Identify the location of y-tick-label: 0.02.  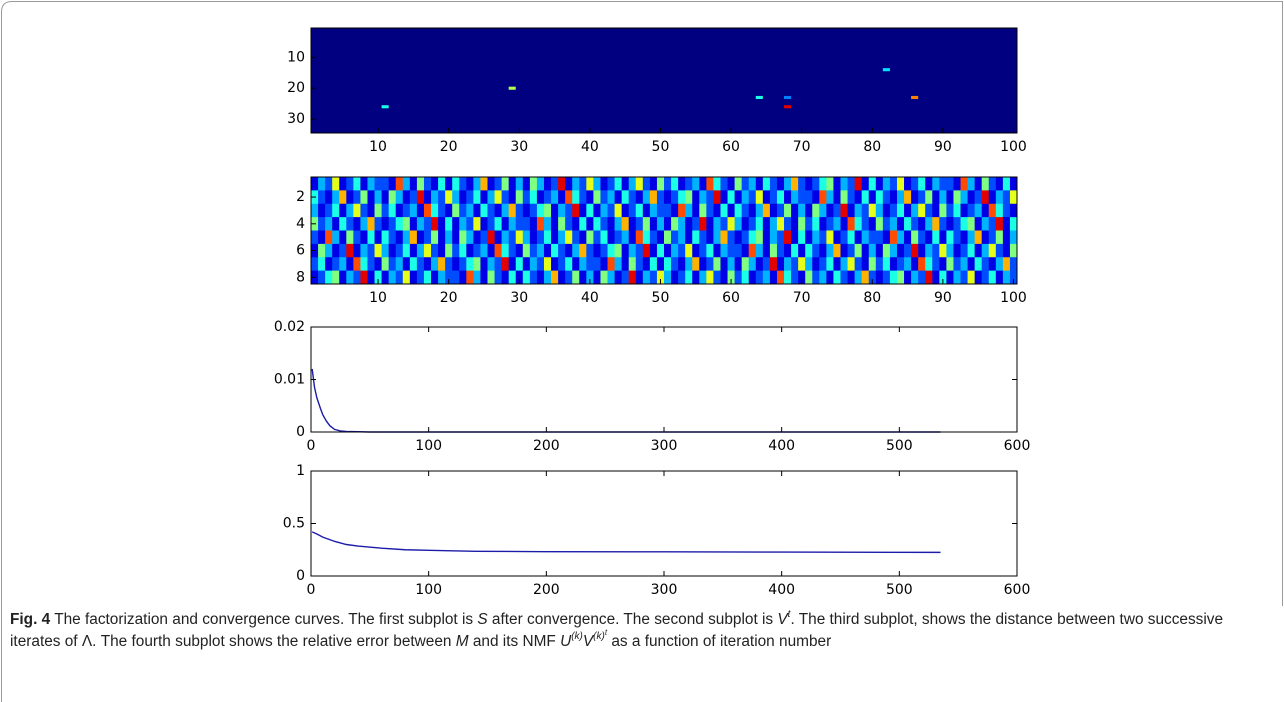
(289, 327).